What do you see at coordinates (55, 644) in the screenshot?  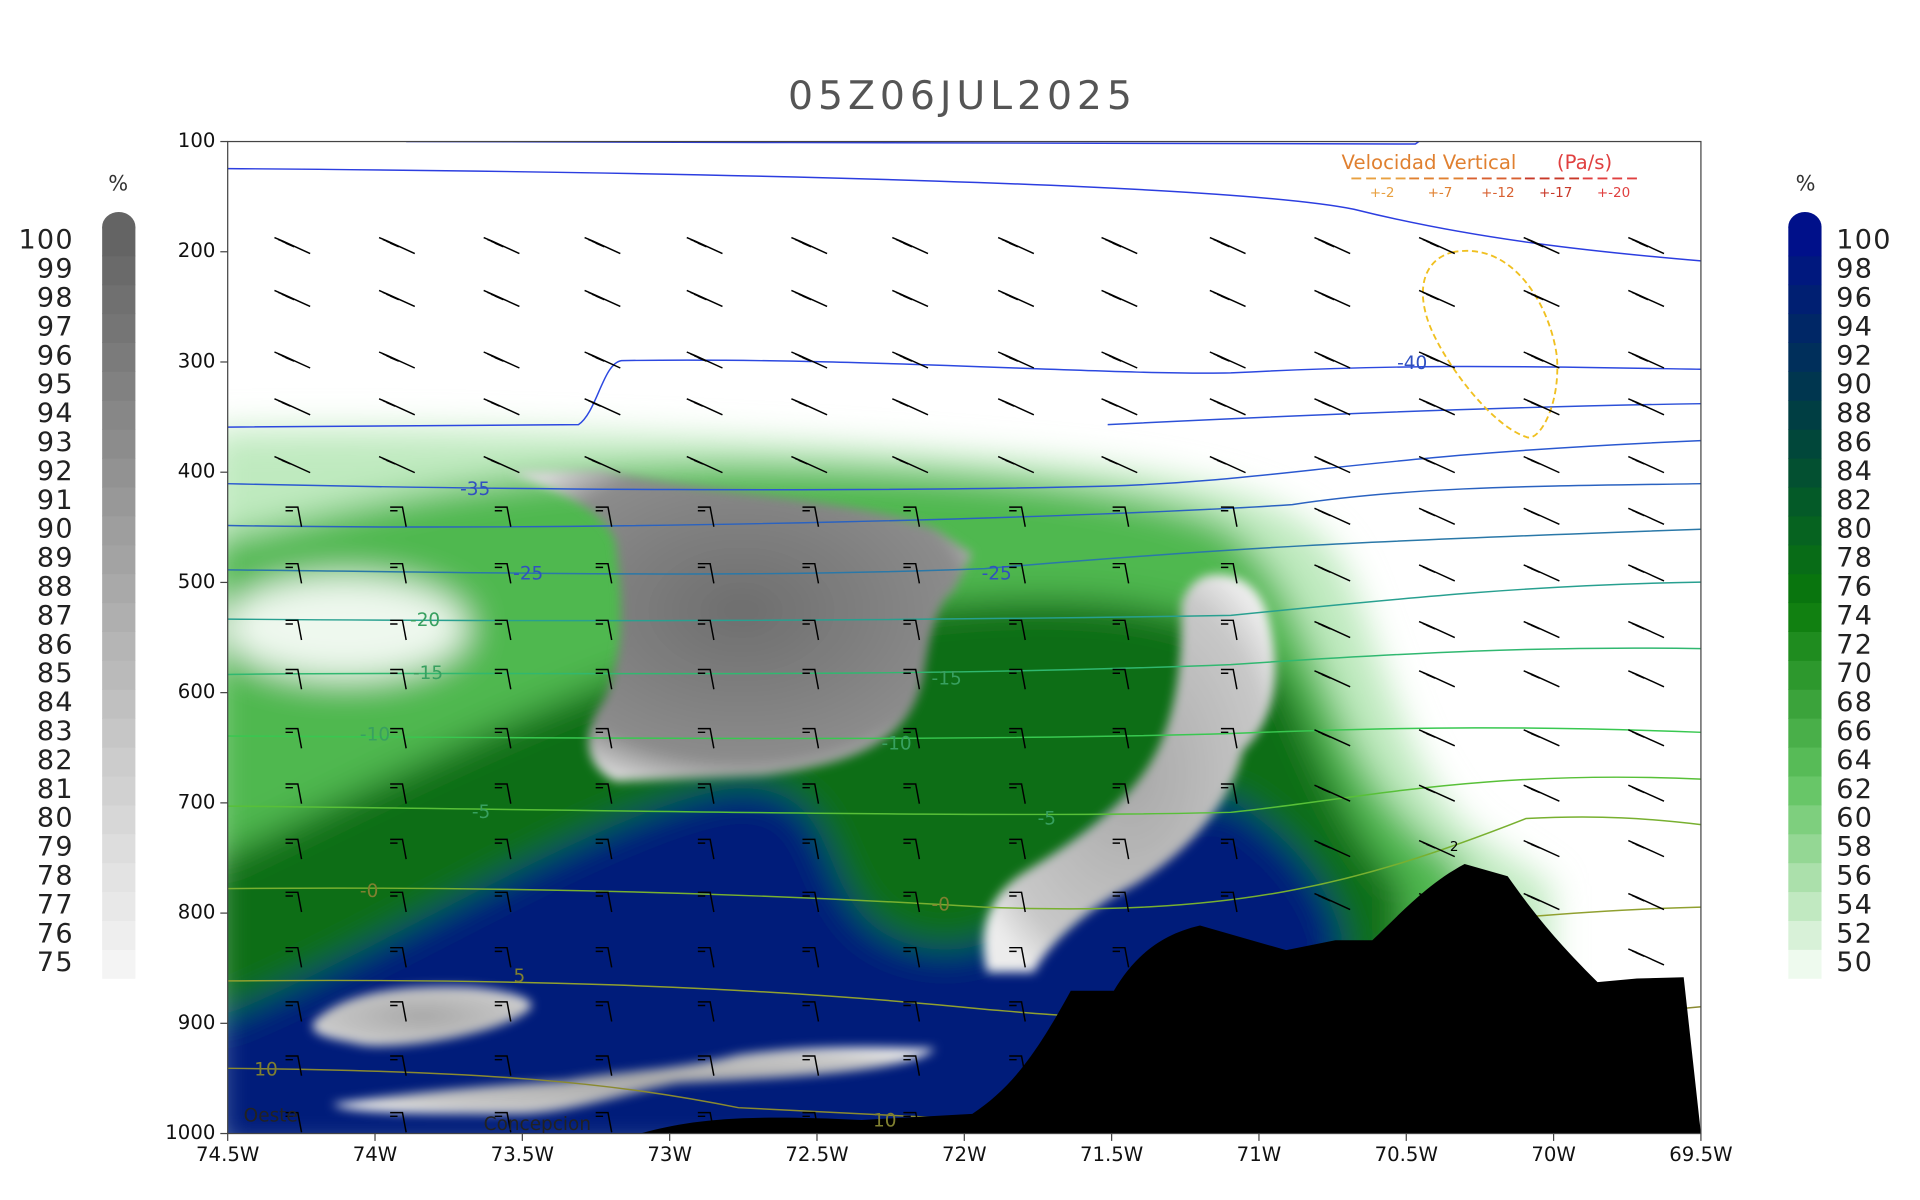 I see `colorbar-label: 86` at bounding box center [55, 644].